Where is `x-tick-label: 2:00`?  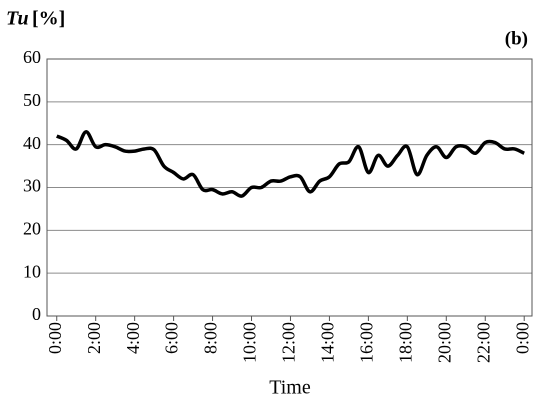
x-tick-label: 2:00 is located at coordinates (94, 338).